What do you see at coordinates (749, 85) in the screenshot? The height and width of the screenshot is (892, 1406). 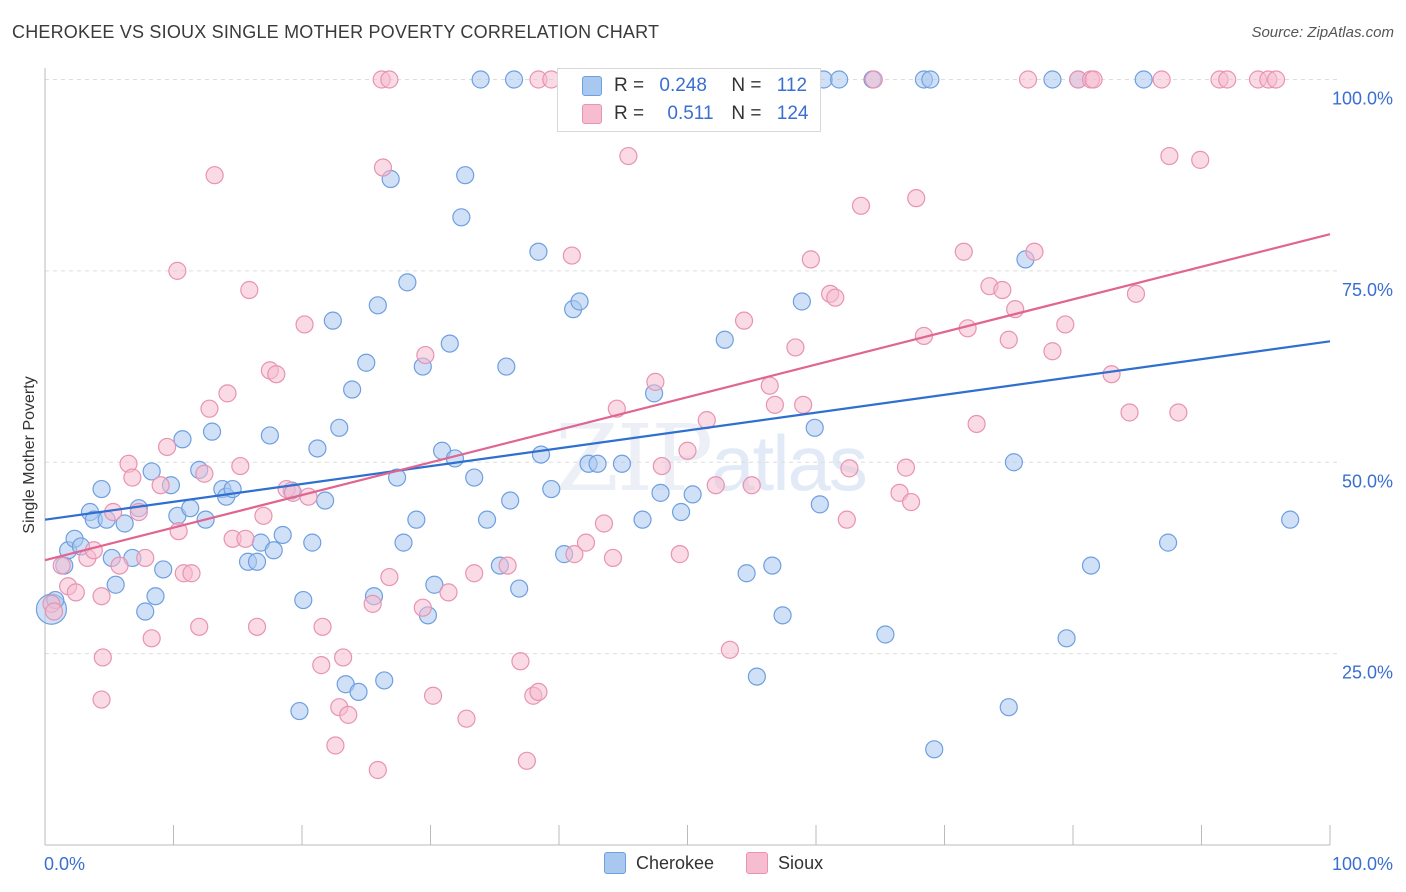 I see `cherokee-n-label: N =` at bounding box center [749, 85].